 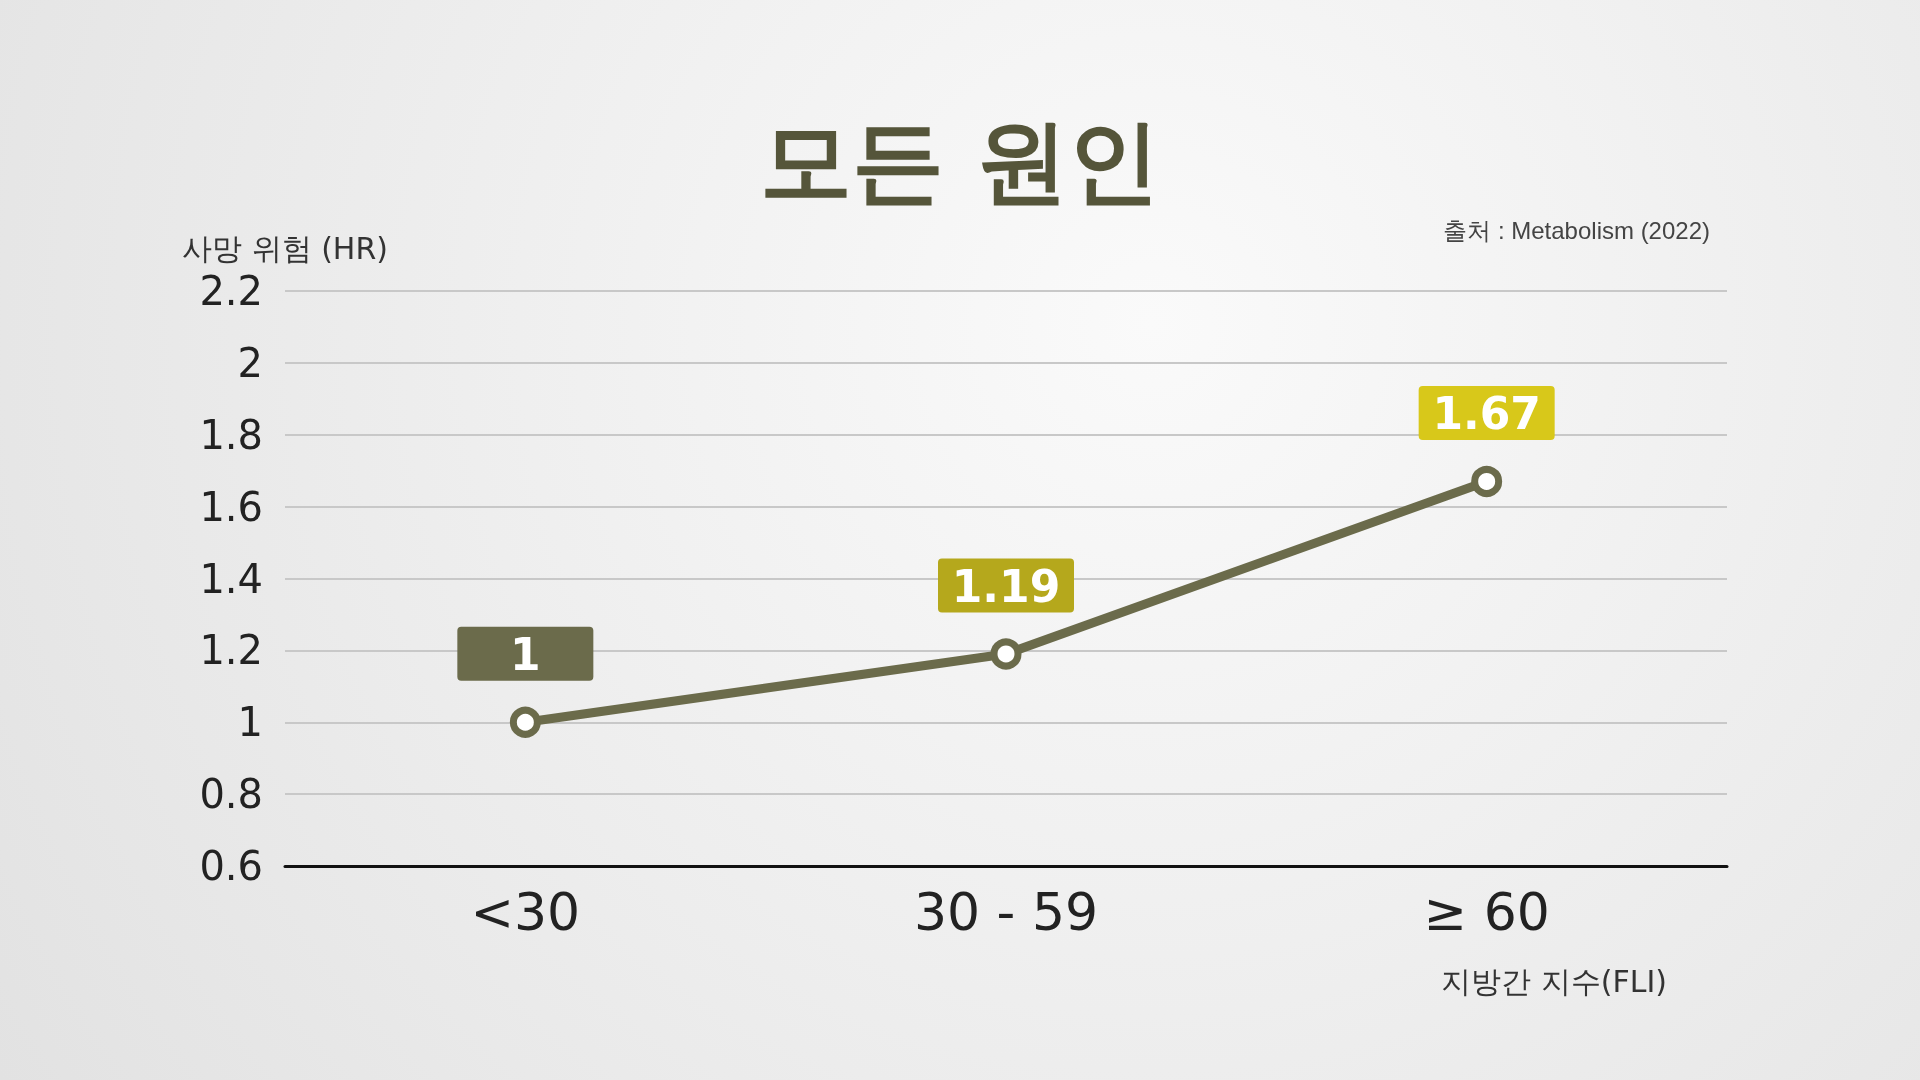 What do you see at coordinates (231, 866) in the screenshot?
I see `y-tick-label: 0.6` at bounding box center [231, 866].